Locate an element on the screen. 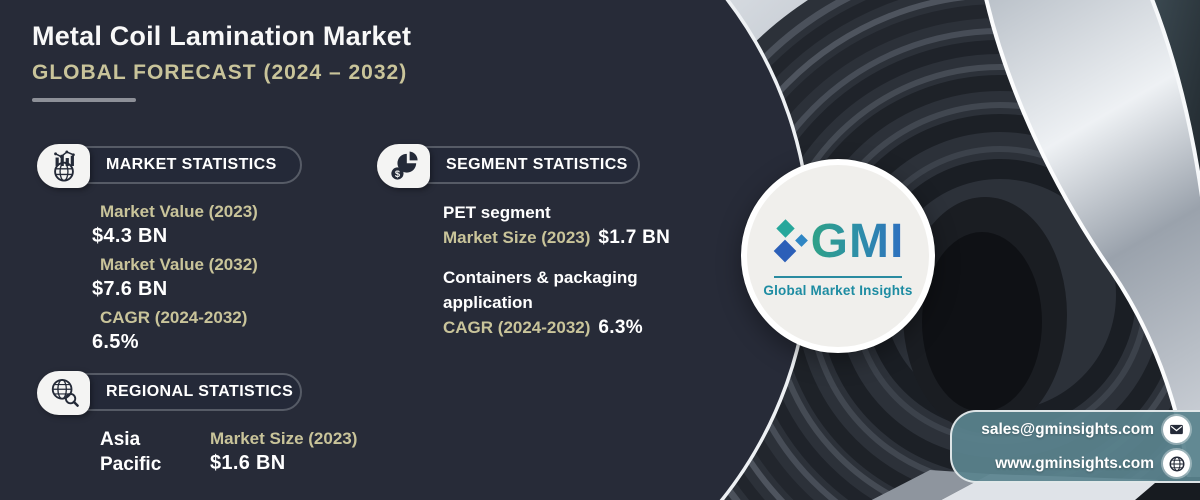 Image resolution: width=1200 pixels, height=500 pixels. forecast-subtitle: GLOBAL FORECAST (2024 – 2032) is located at coordinates (220, 72).